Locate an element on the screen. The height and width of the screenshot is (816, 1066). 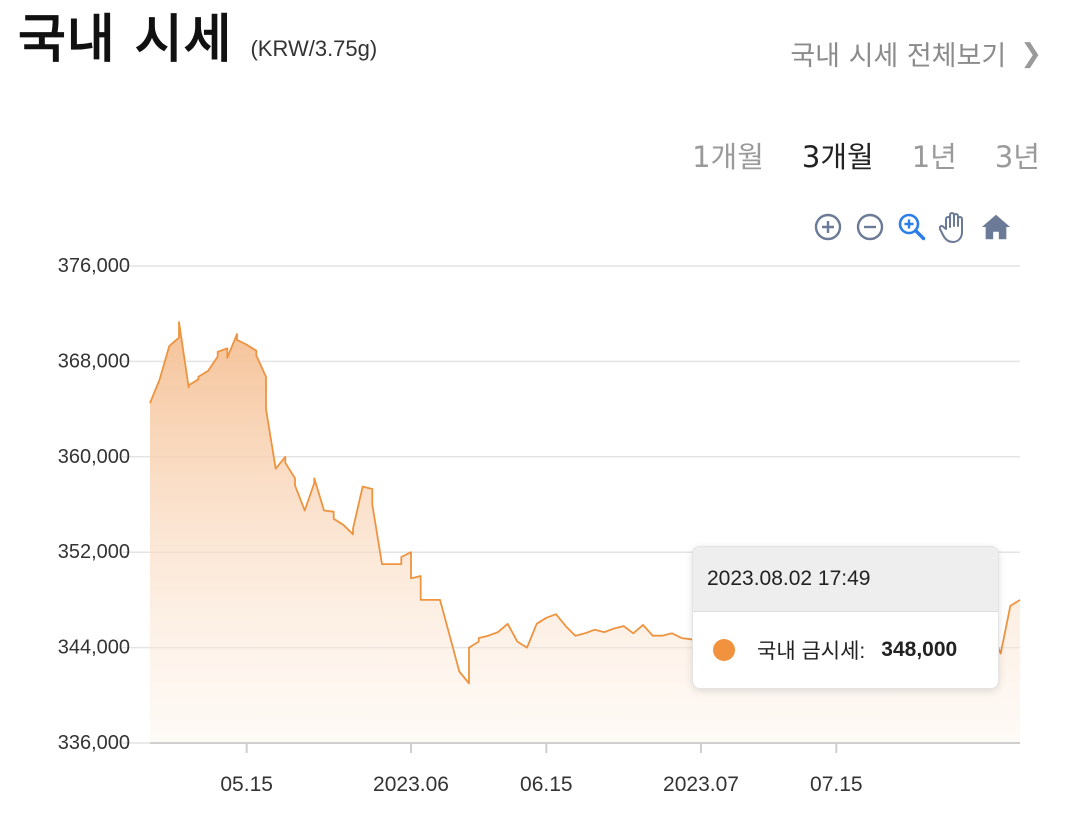
view-all-link: 국내 시세 전체보기 ❯ is located at coordinates (916, 53).